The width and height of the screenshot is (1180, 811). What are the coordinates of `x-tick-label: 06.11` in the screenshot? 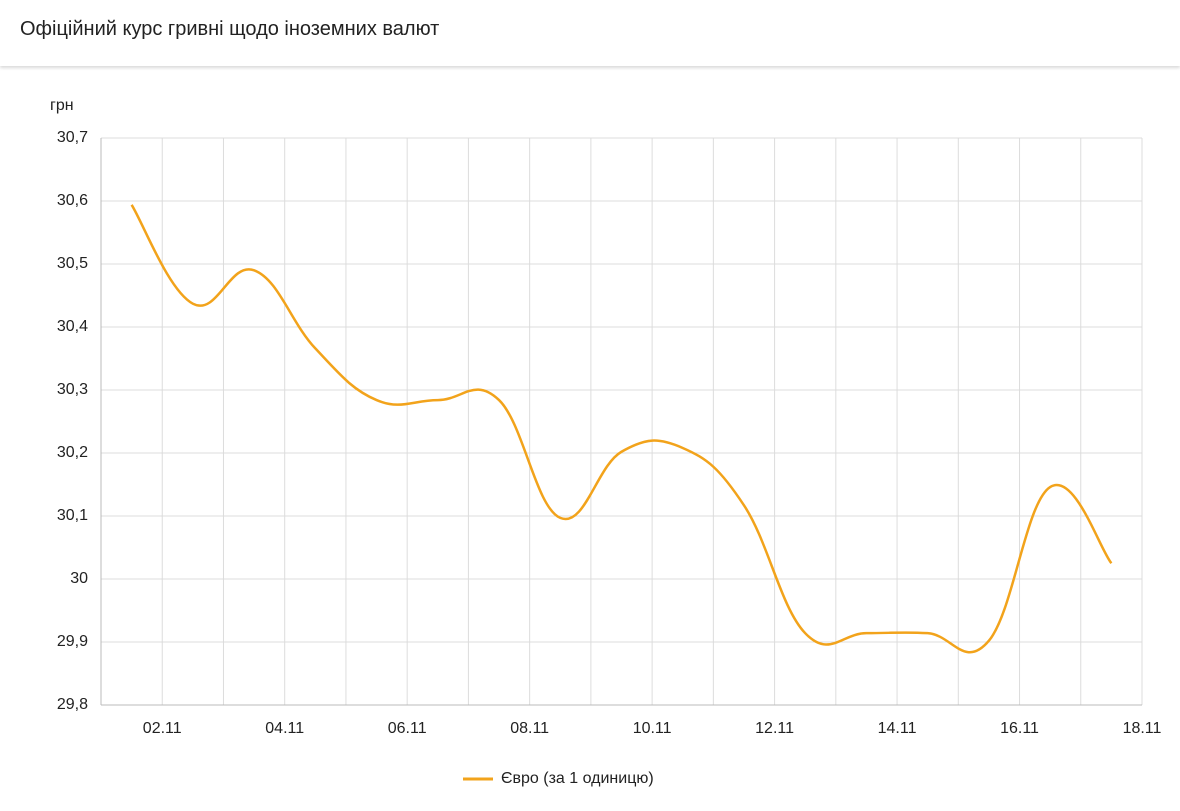 It's located at (407, 728).